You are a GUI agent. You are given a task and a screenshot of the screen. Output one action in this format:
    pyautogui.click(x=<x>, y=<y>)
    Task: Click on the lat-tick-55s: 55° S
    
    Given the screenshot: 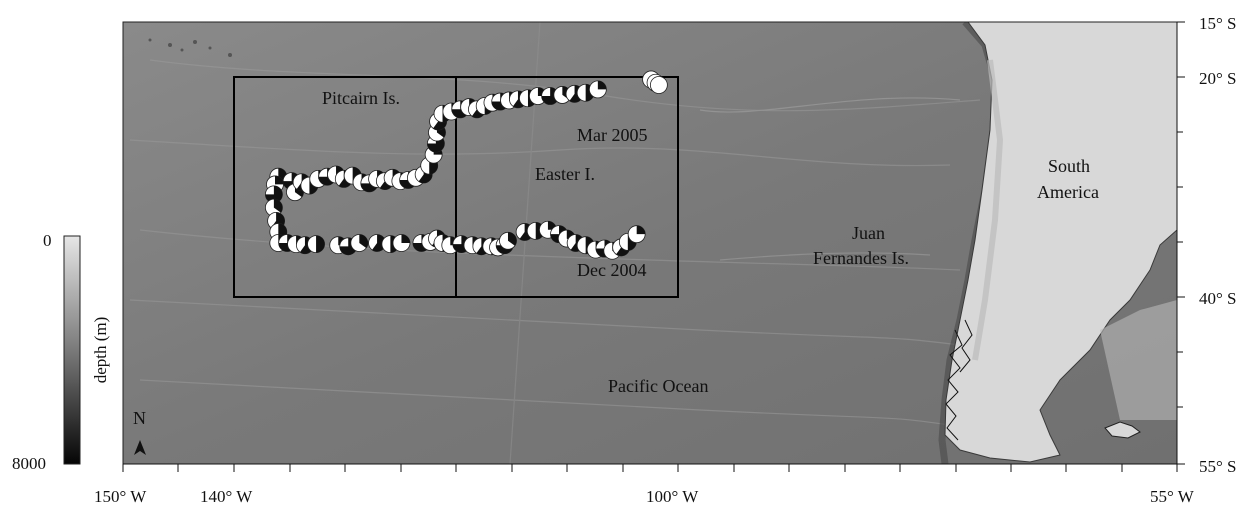 What is the action you would take?
    pyautogui.click(x=1218, y=466)
    